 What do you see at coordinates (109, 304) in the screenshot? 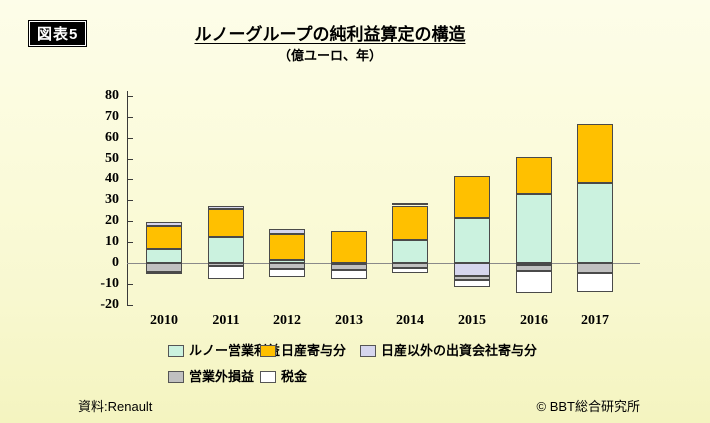
I see `y-axis-tick-label: -20` at bounding box center [109, 304].